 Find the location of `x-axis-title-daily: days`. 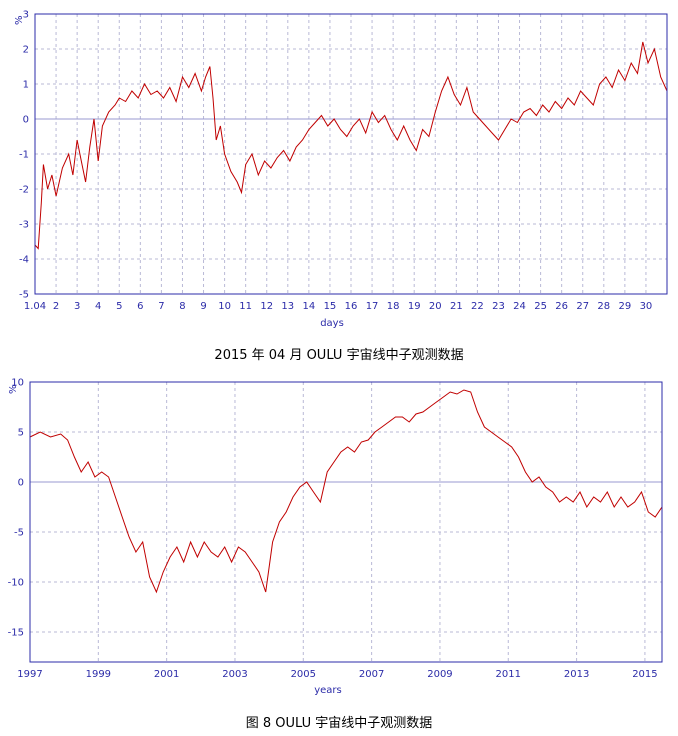

x-axis-title-daily: days is located at coordinates (332, 323).